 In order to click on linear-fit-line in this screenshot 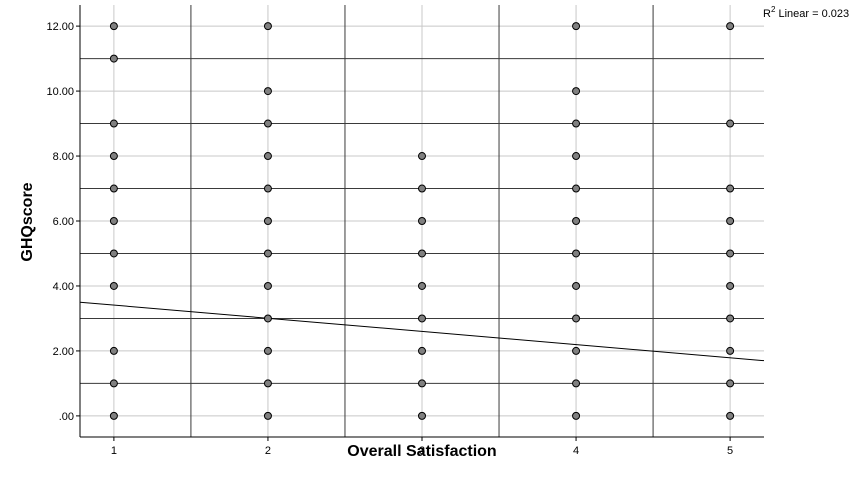, I will do `click(422, 331)`.